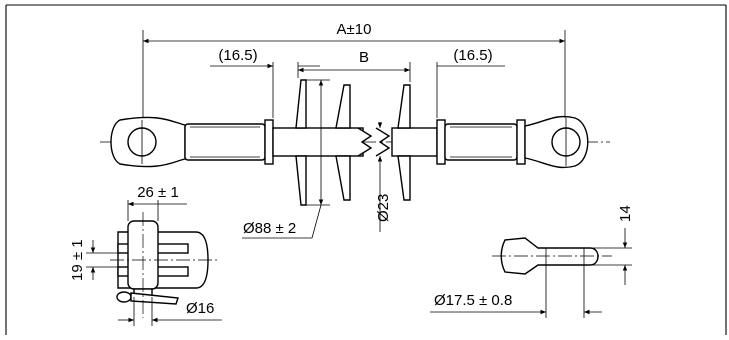 The image size is (729, 340). Describe the element at coordinates (286, 159) in the screenshot. I see `dimension-shed-diameter: Ø88 ± 2` at that location.